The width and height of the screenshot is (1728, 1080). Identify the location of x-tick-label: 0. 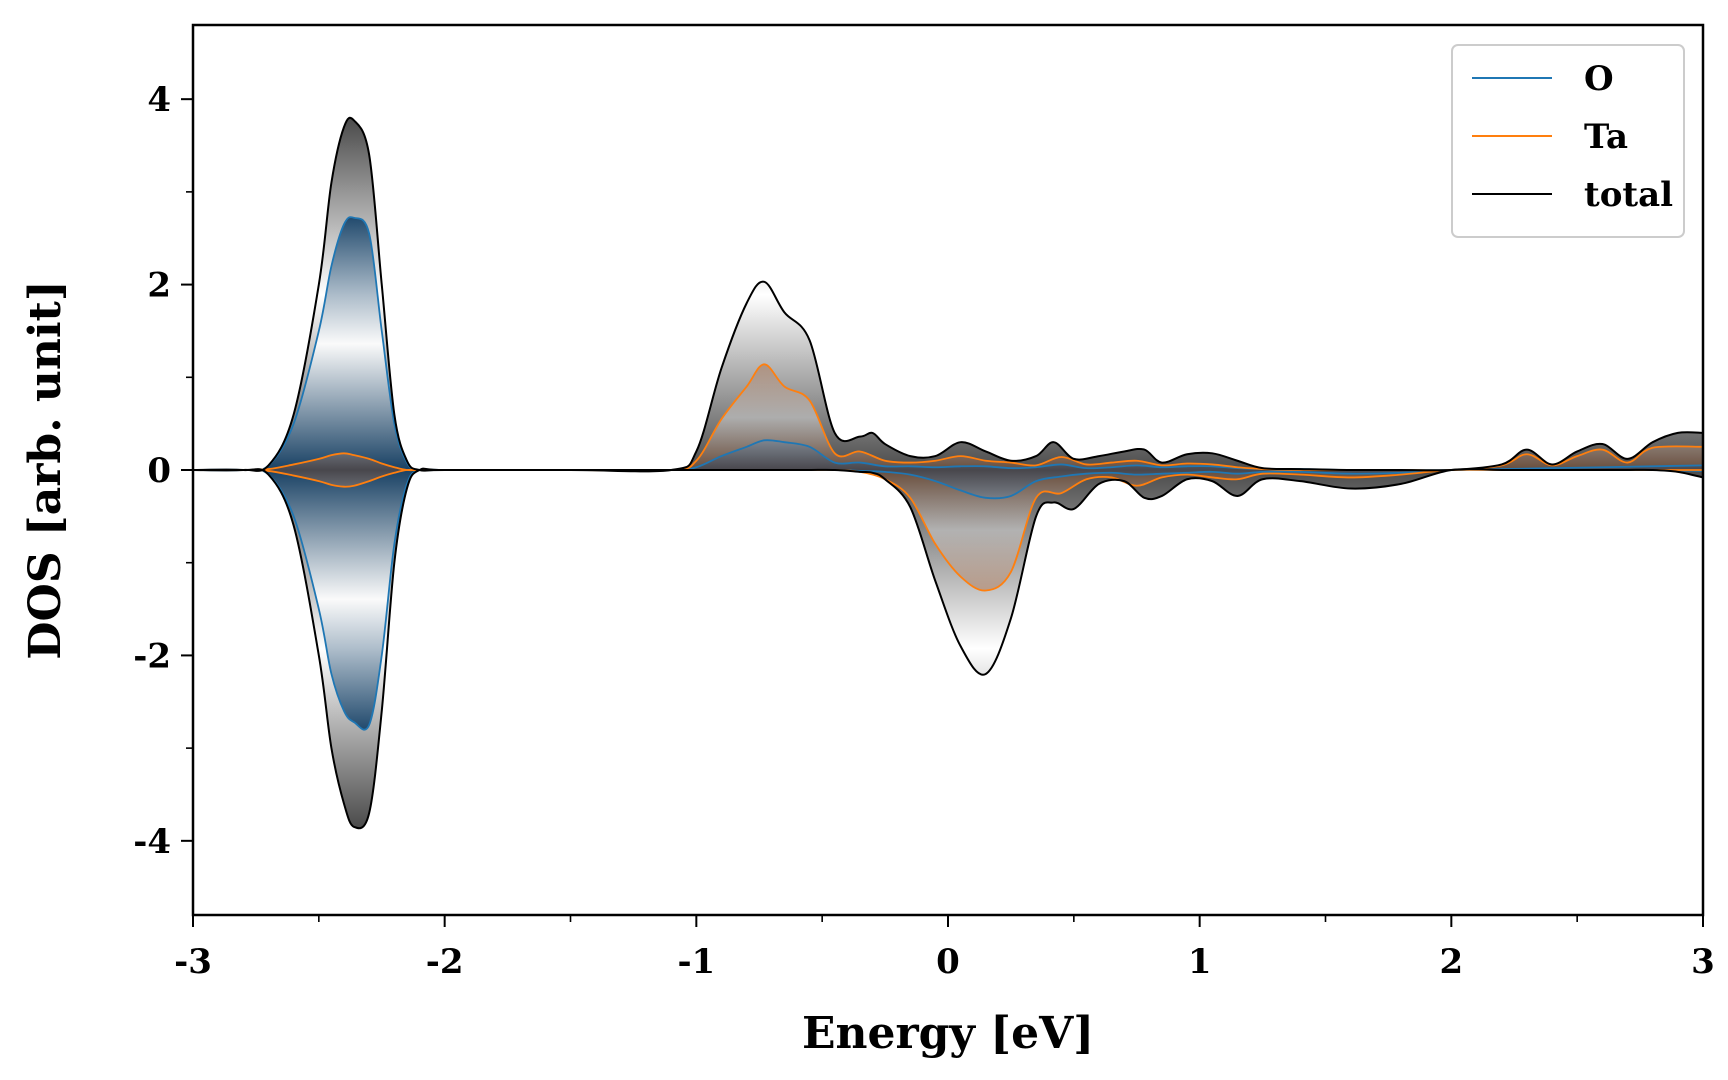
(948, 962).